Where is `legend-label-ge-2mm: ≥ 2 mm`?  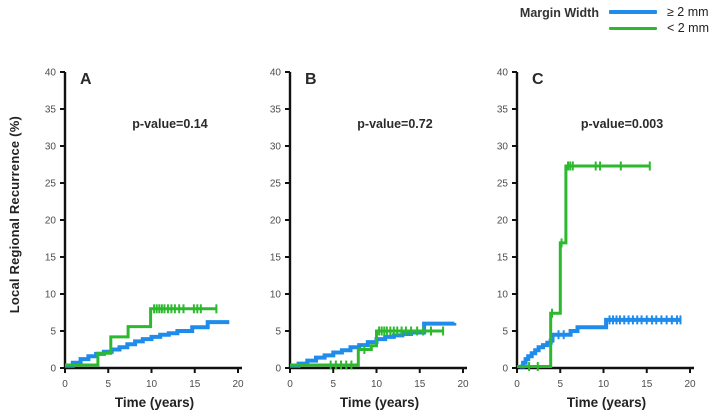 legend-label-ge-2mm: ≥ 2 mm is located at coordinates (687, 12).